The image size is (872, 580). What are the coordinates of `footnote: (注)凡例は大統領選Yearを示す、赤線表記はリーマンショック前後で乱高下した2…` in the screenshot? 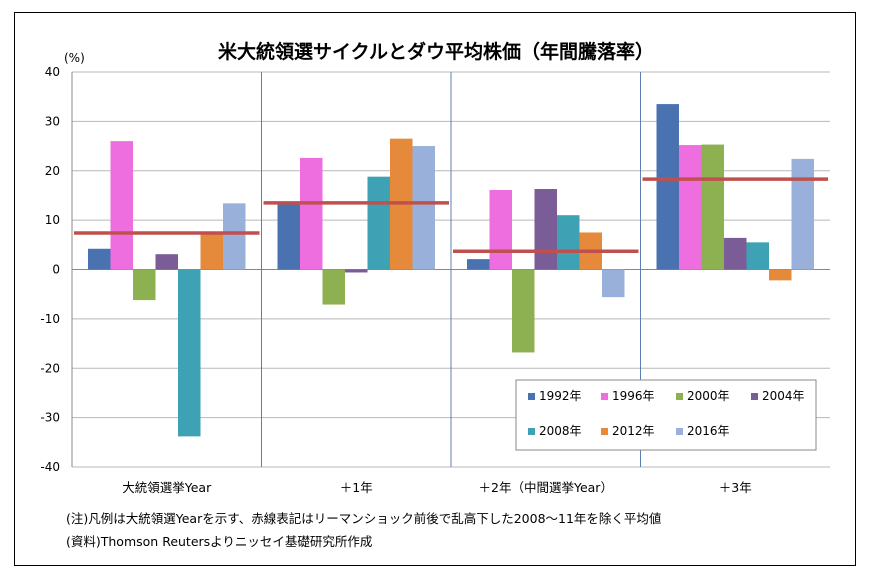 It's located at (363, 518).